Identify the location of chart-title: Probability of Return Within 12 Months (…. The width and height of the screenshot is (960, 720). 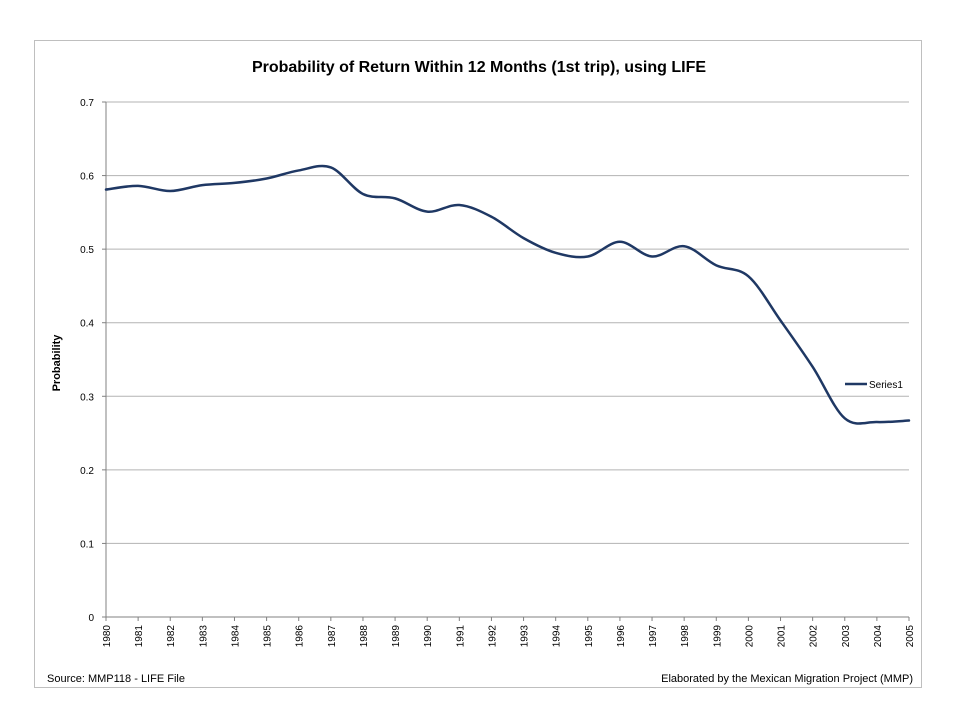
(479, 67).